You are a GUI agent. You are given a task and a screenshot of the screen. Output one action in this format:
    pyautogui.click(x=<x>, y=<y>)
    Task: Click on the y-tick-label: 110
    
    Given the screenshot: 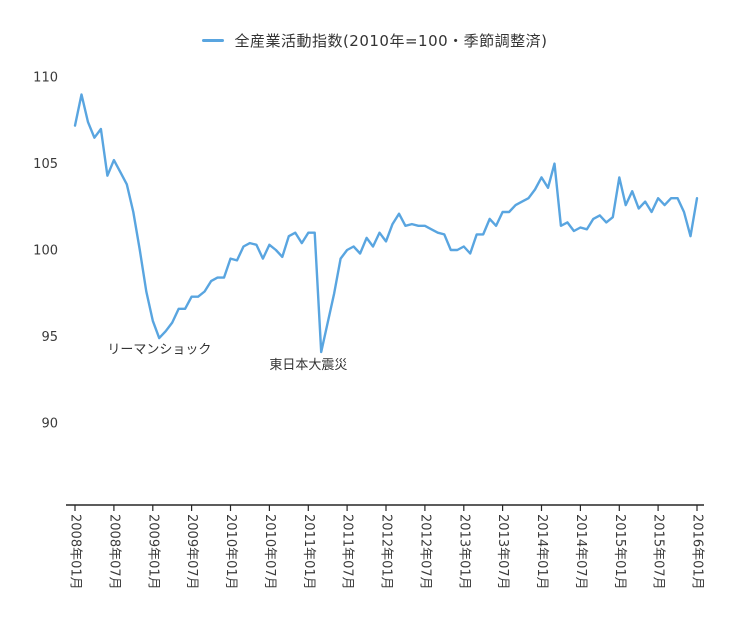 What is the action you would take?
    pyautogui.click(x=45, y=78)
    